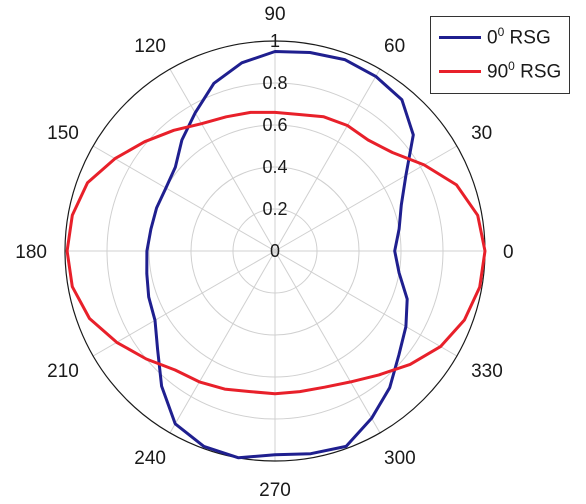 This screenshot has height=504, width=586. What do you see at coordinates (275, 41) in the screenshot?
I see `radial-tick-label-5: 1` at bounding box center [275, 41].